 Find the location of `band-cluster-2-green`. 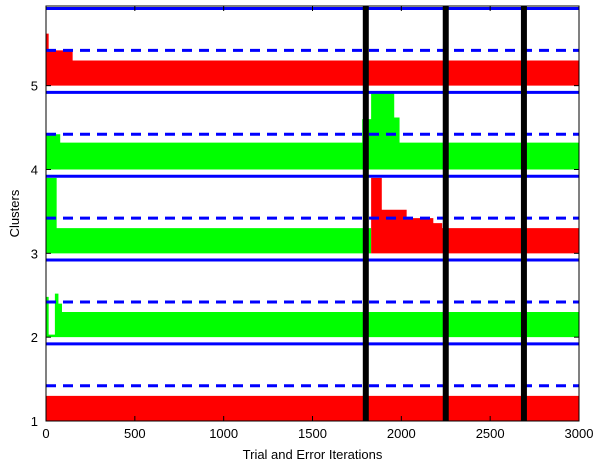

band-cluster-2-green is located at coordinates (312, 315).